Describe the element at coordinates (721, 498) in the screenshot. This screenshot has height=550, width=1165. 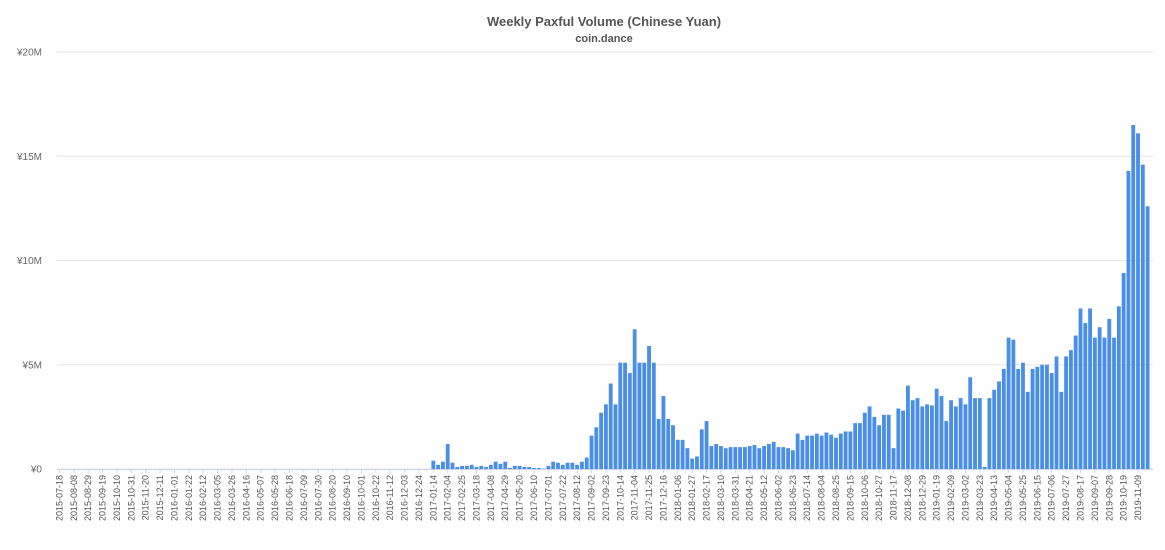
I see `x-tick-label: 2018-03-10` at that location.